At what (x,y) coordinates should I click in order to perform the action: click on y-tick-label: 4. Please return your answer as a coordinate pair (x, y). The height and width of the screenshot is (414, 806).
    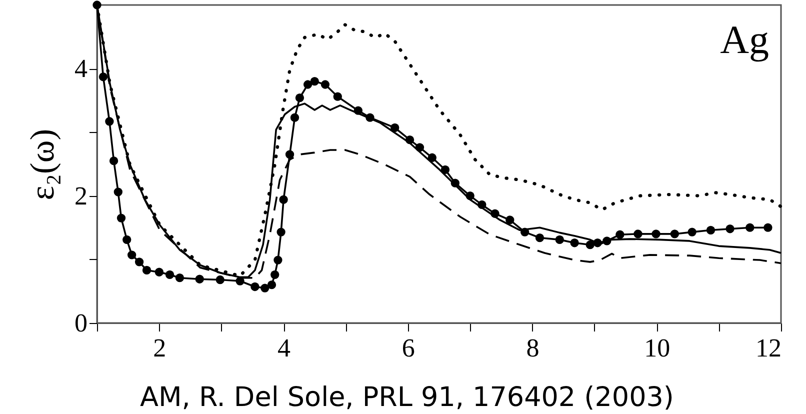
    Looking at the image, I should click on (81, 69).